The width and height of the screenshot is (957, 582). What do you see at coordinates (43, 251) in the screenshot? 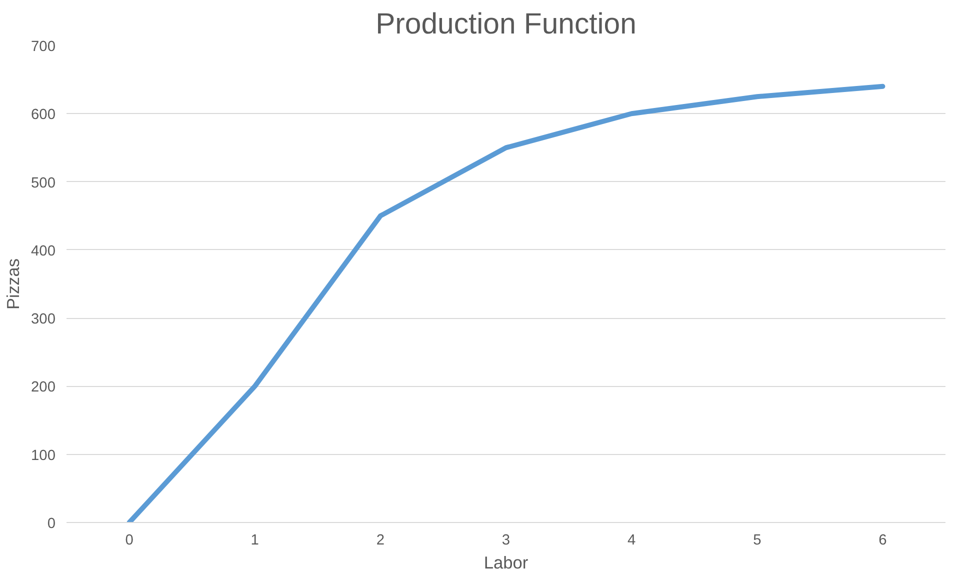
I see `y-tick-label: 400` at bounding box center [43, 251].